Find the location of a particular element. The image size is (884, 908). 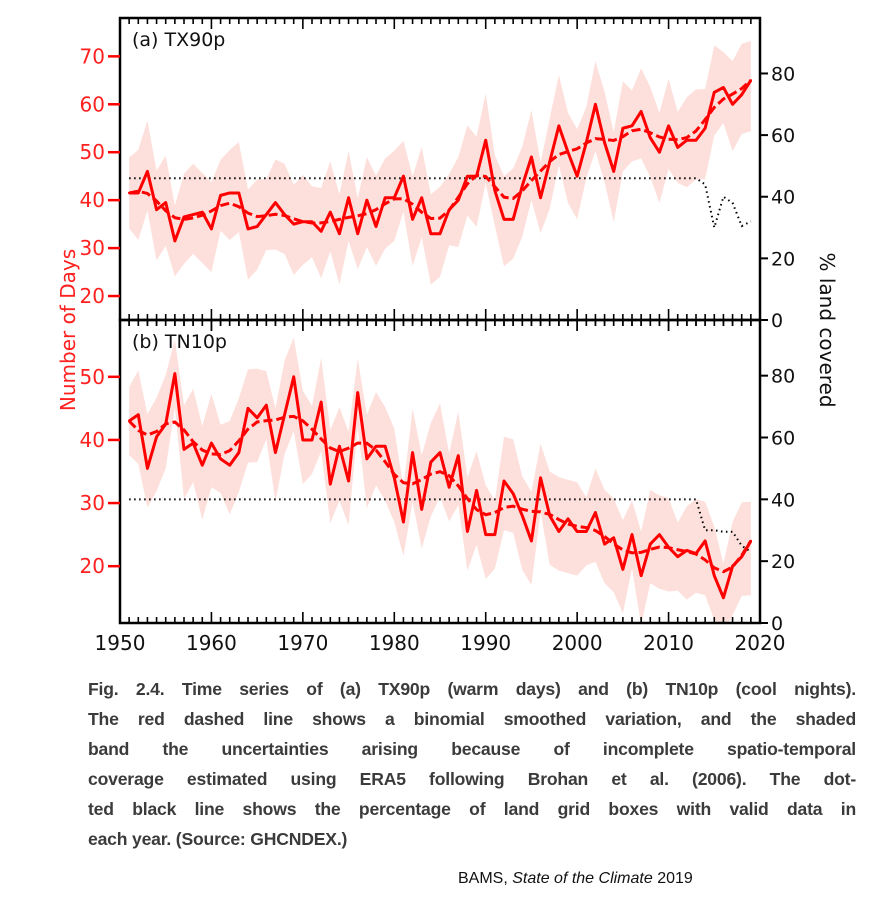

smoothed-dashed-line is located at coordinates (440, 494).